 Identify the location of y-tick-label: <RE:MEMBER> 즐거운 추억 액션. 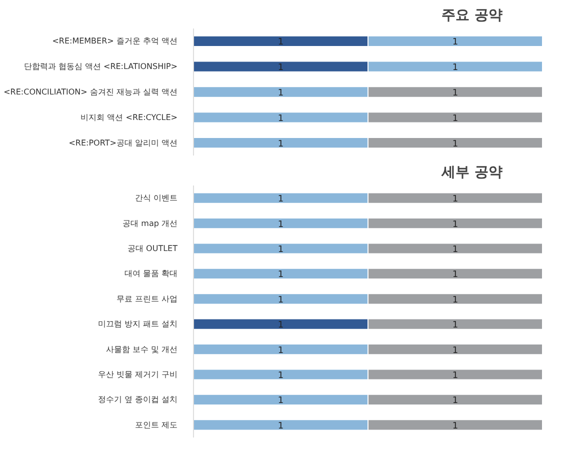
(115, 41).